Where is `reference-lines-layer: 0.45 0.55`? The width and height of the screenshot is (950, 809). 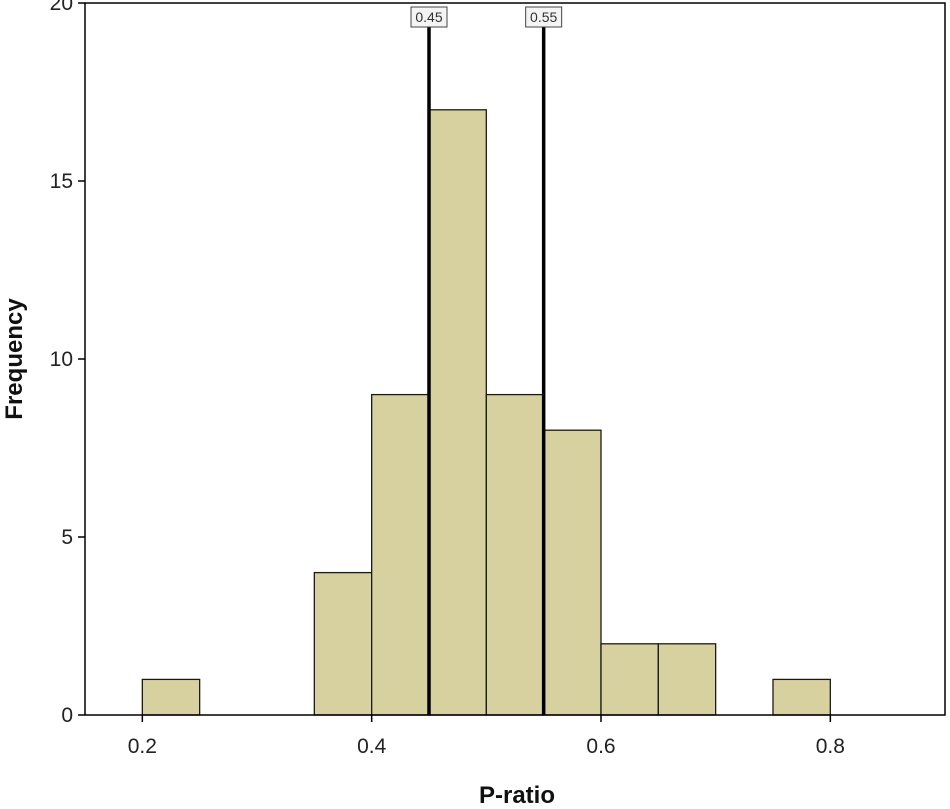
reference-lines-layer: 0.45 0.55 is located at coordinates (486, 360).